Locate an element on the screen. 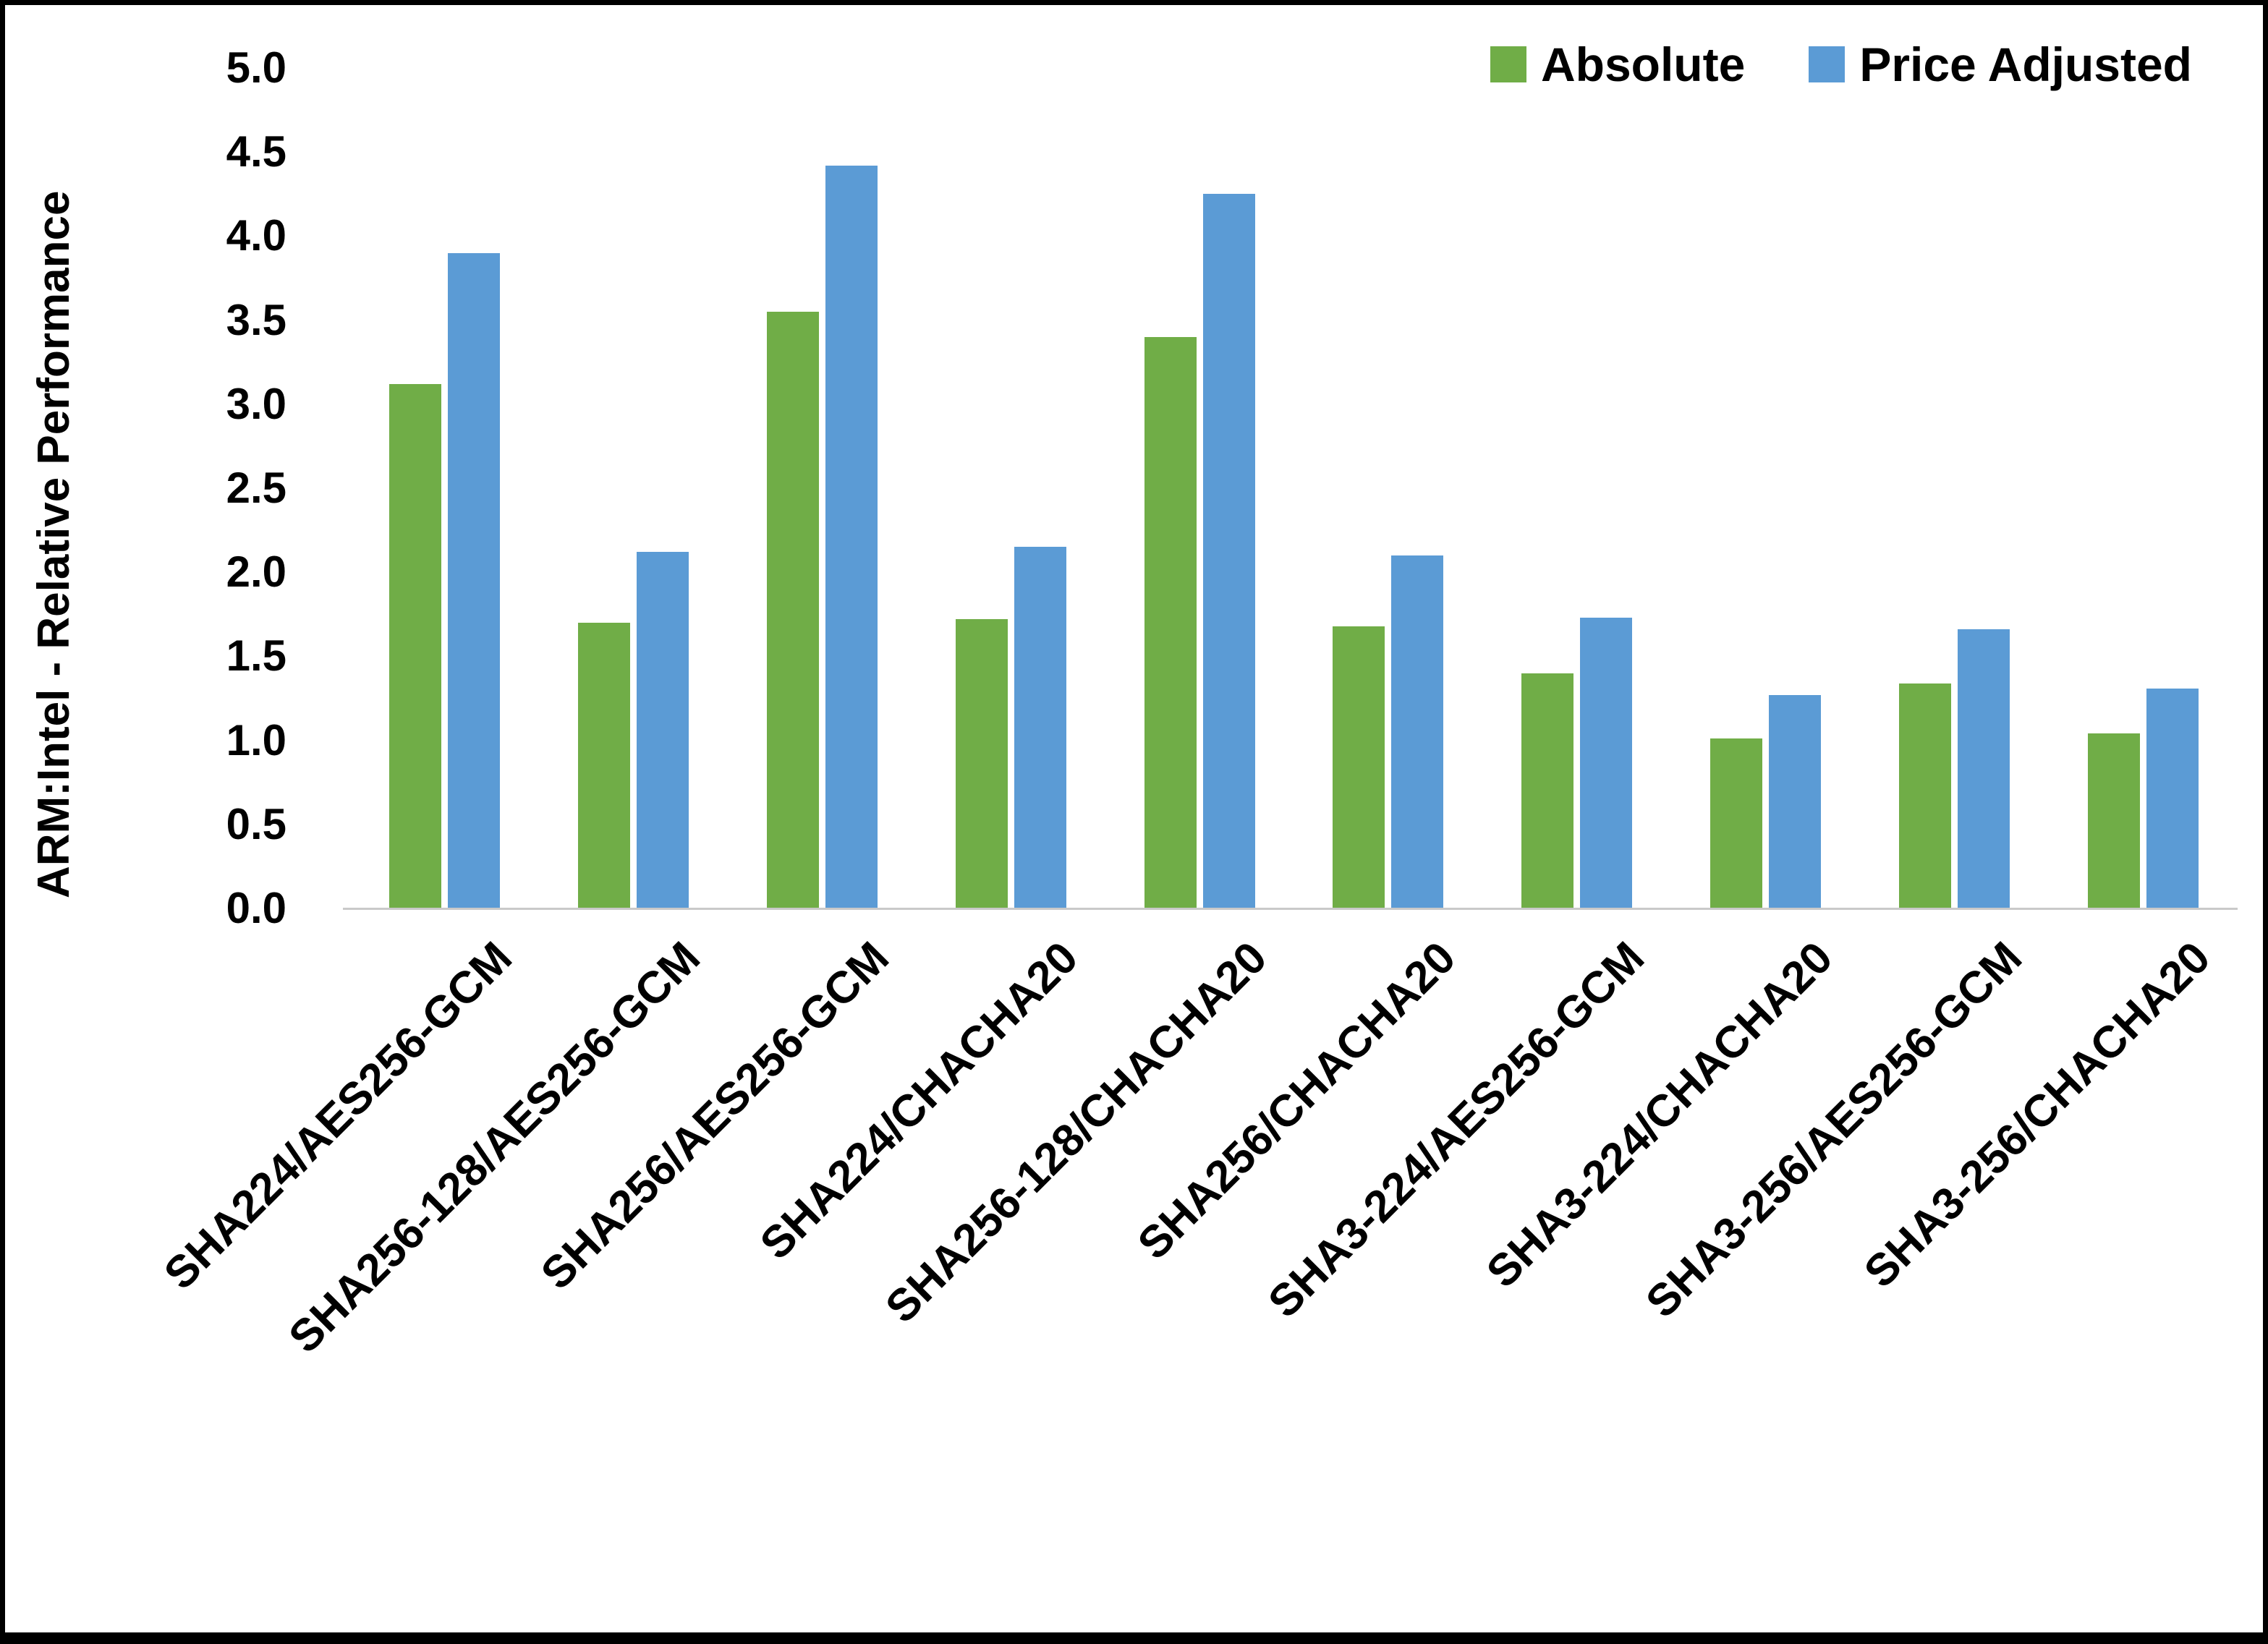 This screenshot has width=2268, height=1644. y-tick-label-4-0: 4.0 is located at coordinates (256, 235).